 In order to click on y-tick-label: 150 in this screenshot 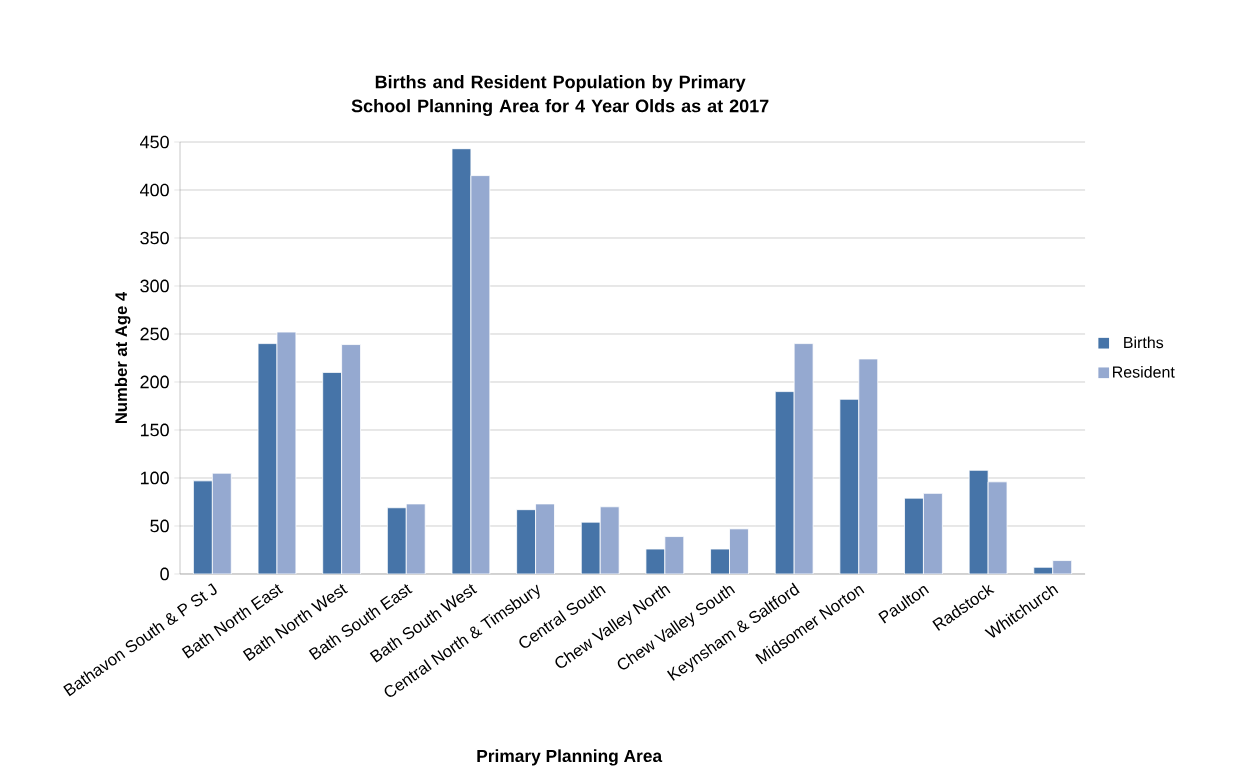, I will do `click(154, 430)`.